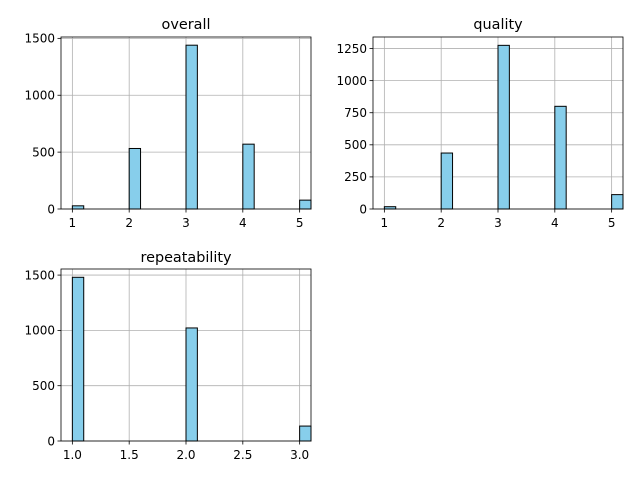 This screenshot has height=480, width=640. What do you see at coordinates (385, 223) in the screenshot?
I see `quality-x-tick-label: 1` at bounding box center [385, 223].